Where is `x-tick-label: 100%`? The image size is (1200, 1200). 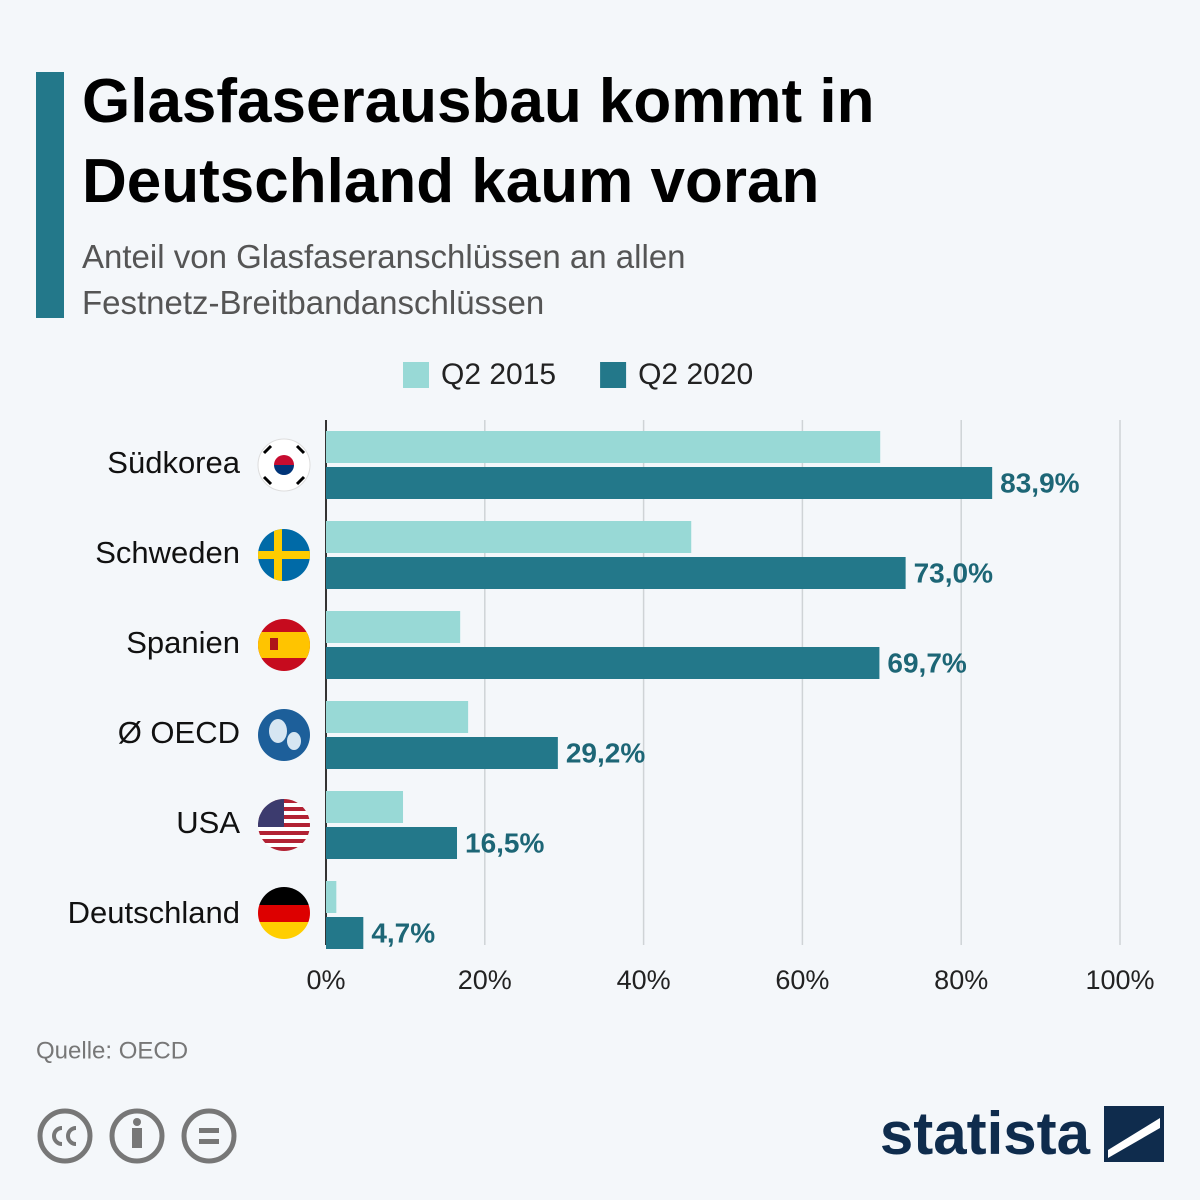
x-tick-label: 100% is located at coordinates (1119, 980).